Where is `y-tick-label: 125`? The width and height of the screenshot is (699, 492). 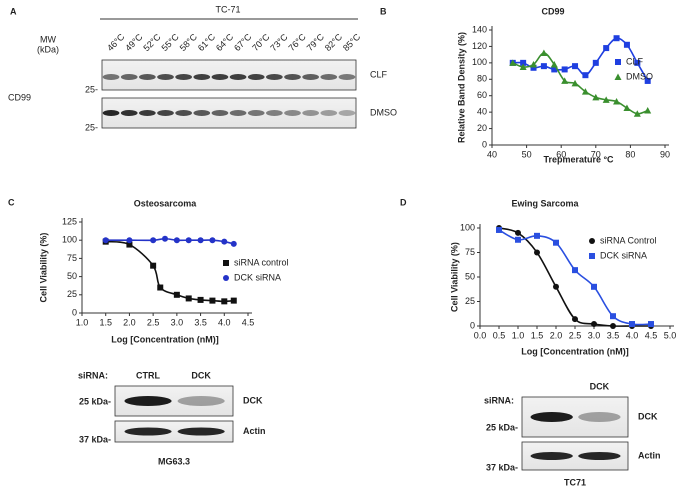
y-tick-label: 125 is located at coordinates (69, 221).